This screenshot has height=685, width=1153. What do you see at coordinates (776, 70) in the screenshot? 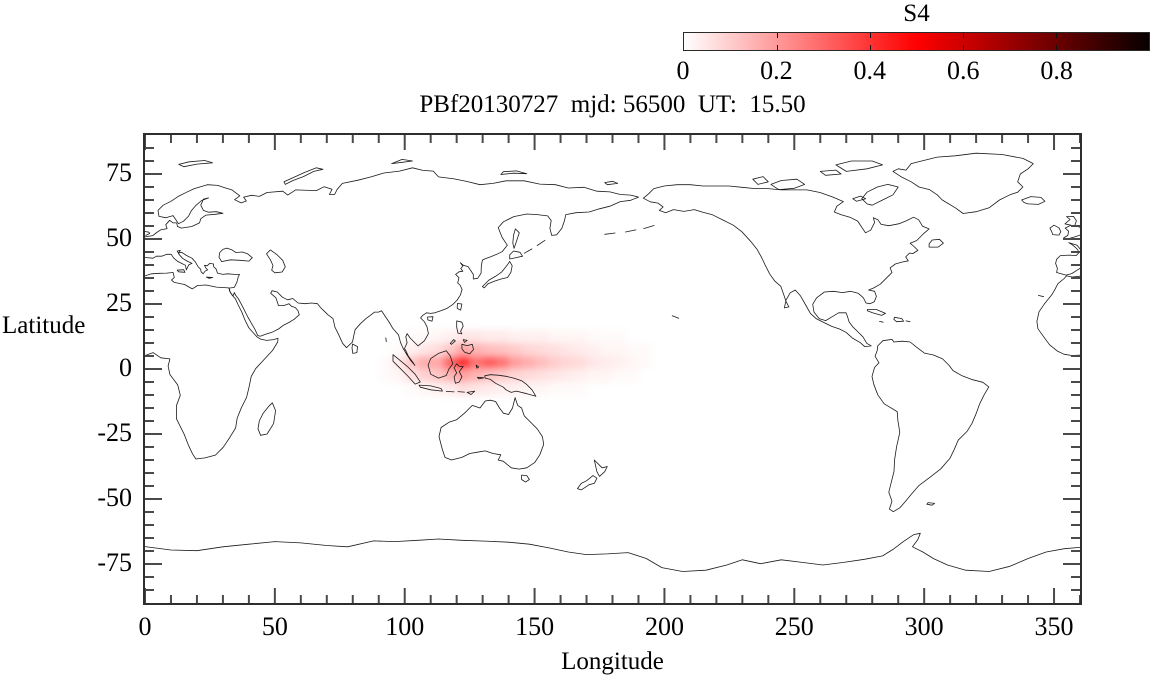
I see `colorbar-tick-label: 0.2` at bounding box center [776, 70].